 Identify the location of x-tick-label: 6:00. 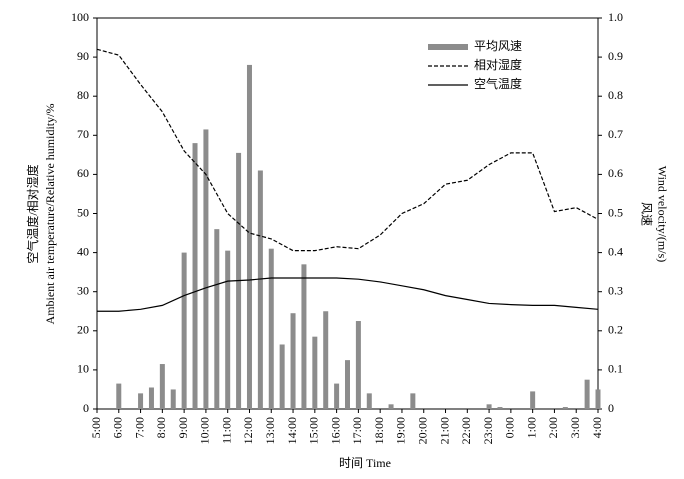
(118, 427).